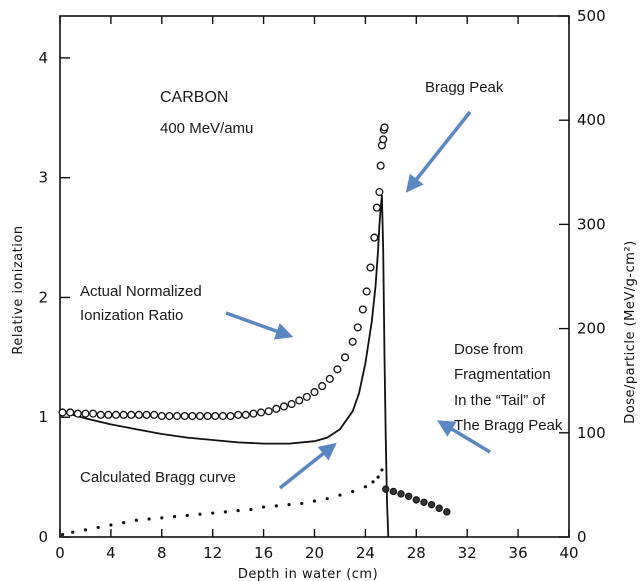 This screenshot has height=581, width=641. I want to click on y2-tick-label: 300, so click(591, 224).